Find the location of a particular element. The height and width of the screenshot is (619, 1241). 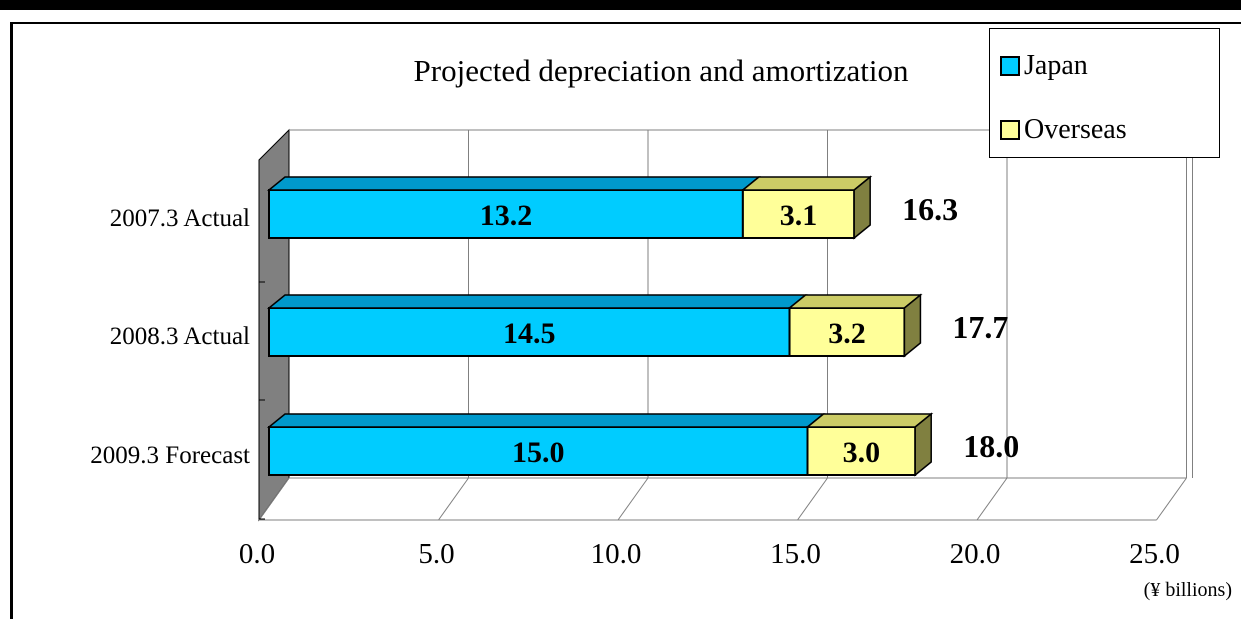

bar-japan-2008-3-actual is located at coordinates (529, 332).